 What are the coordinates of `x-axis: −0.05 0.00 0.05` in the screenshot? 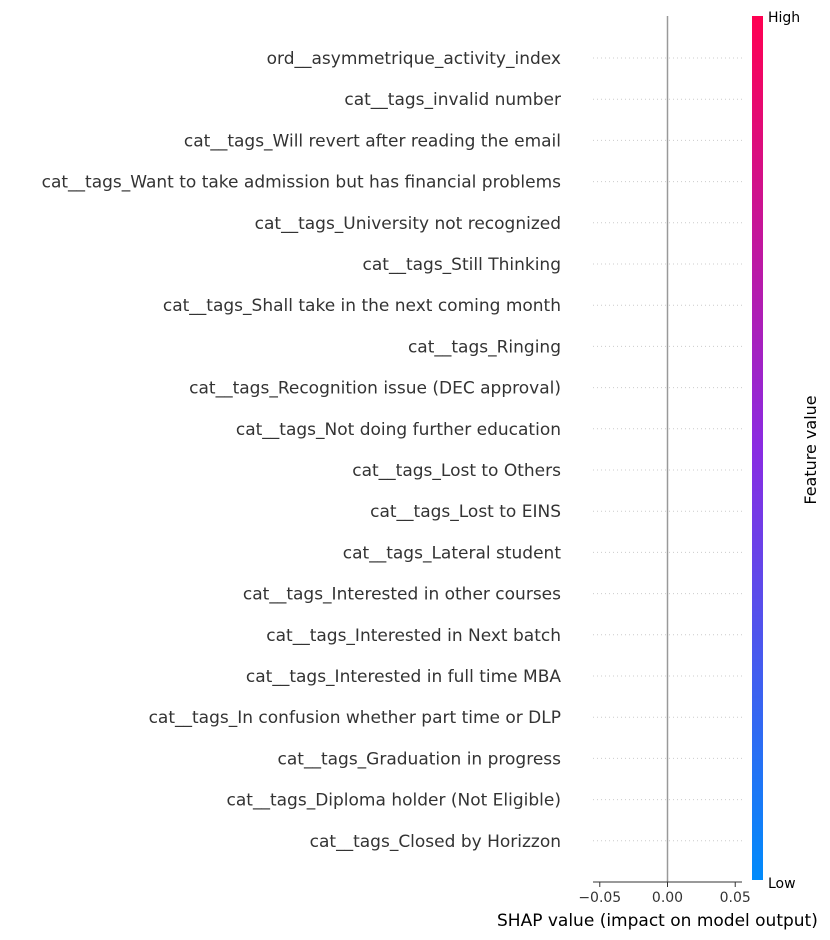 It's located at (664, 893).